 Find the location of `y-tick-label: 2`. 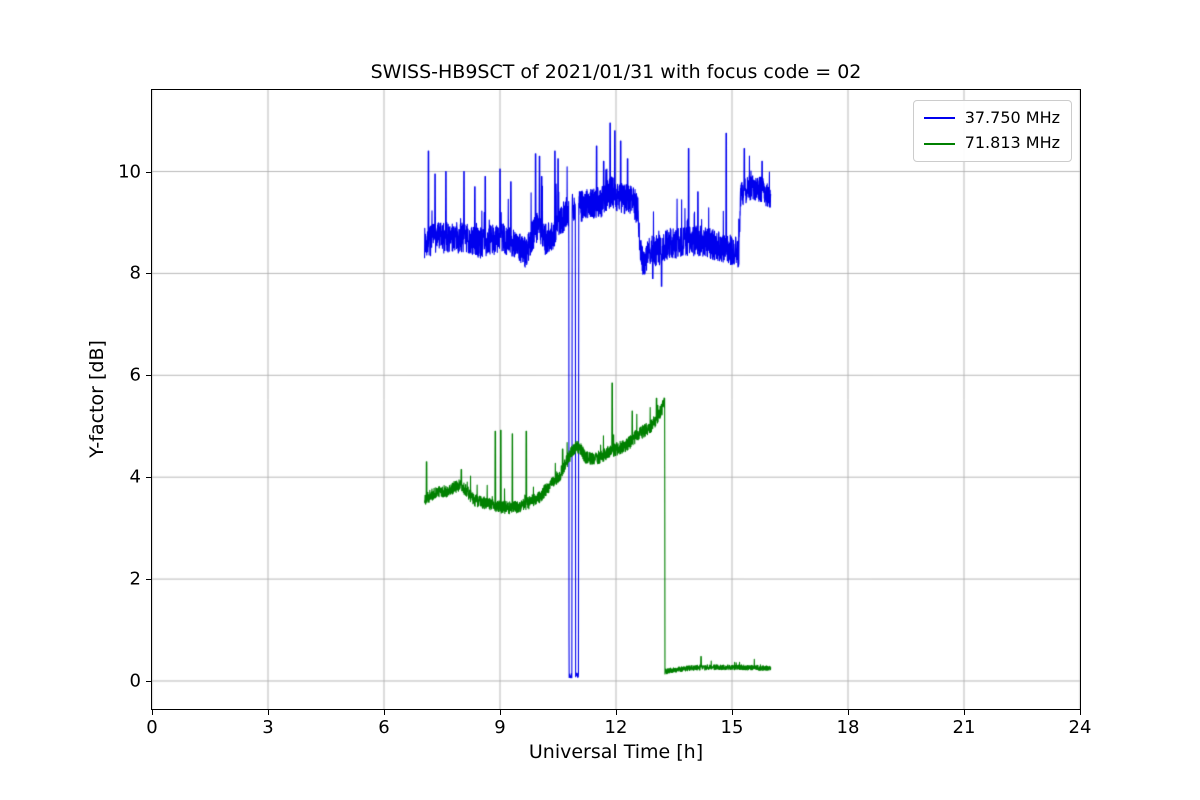

y-tick-label: 2 is located at coordinates (135, 579).